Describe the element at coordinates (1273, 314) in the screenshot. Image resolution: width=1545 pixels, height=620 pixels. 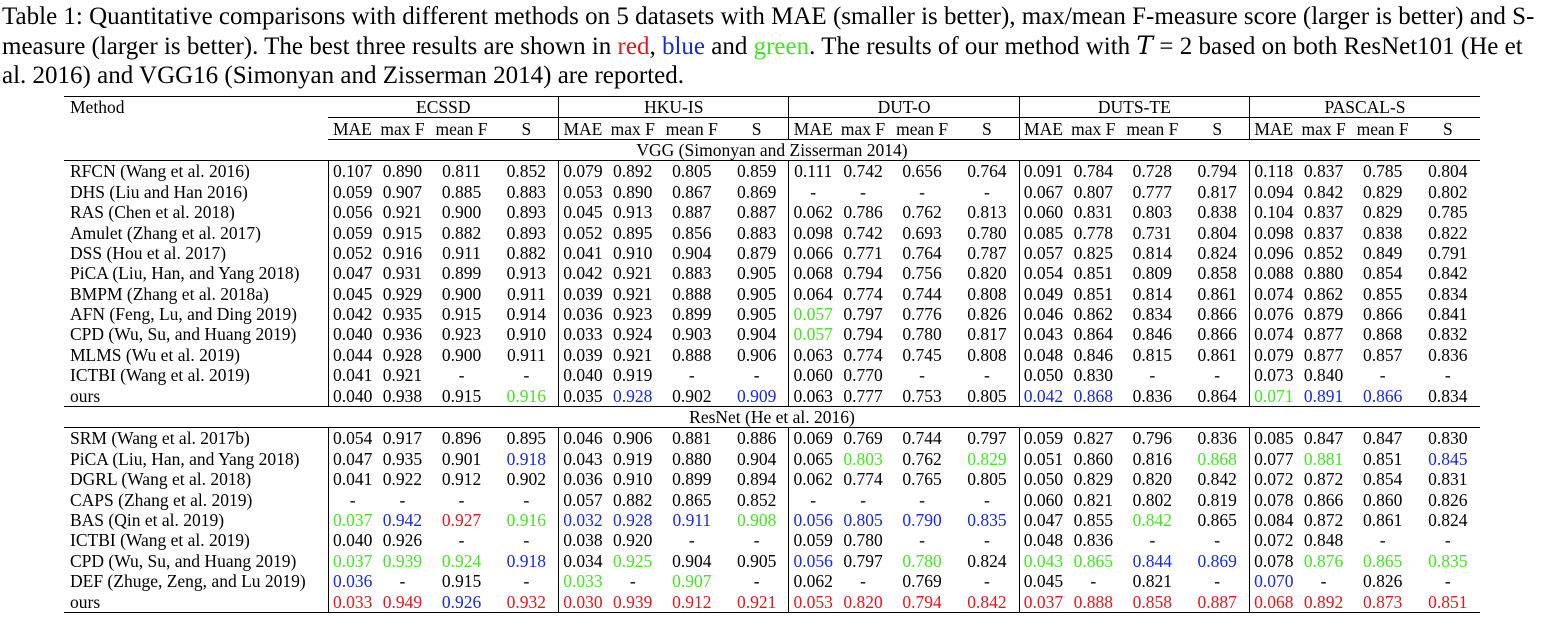
I see `metric-cell: 0.076` at that location.